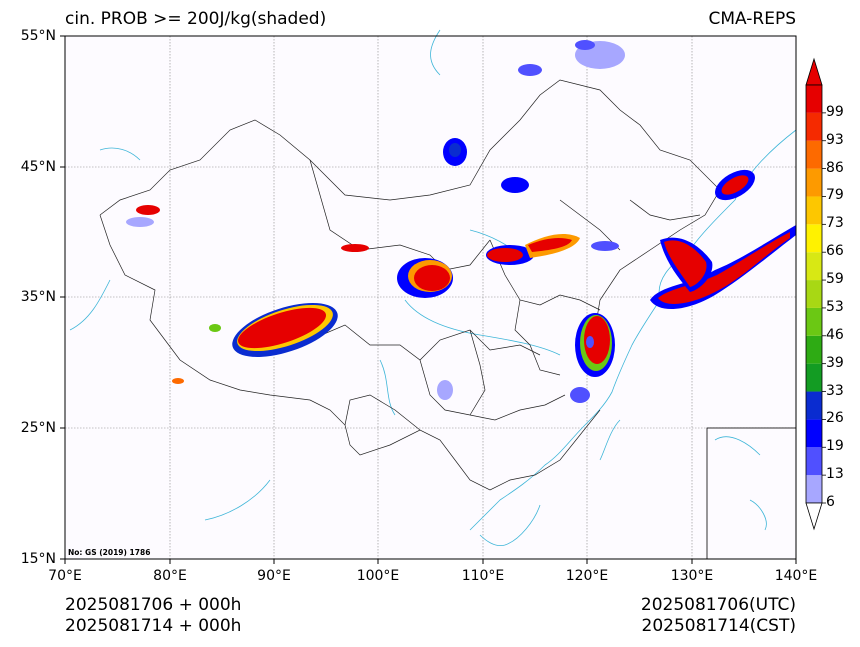  I want to click on colorbar-label: 33, so click(835, 390).